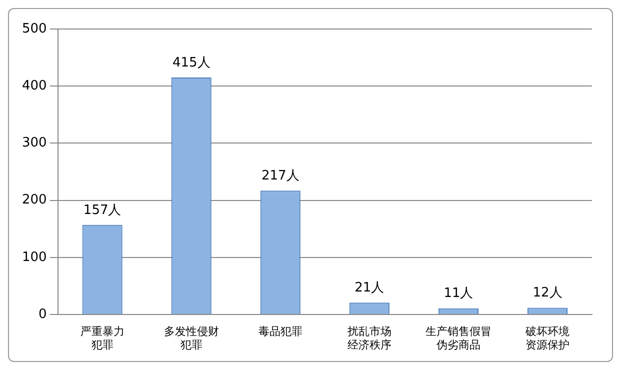 The height and width of the screenshot is (372, 623). What do you see at coordinates (42, 314) in the screenshot?
I see `y-tick-label: 0` at bounding box center [42, 314].